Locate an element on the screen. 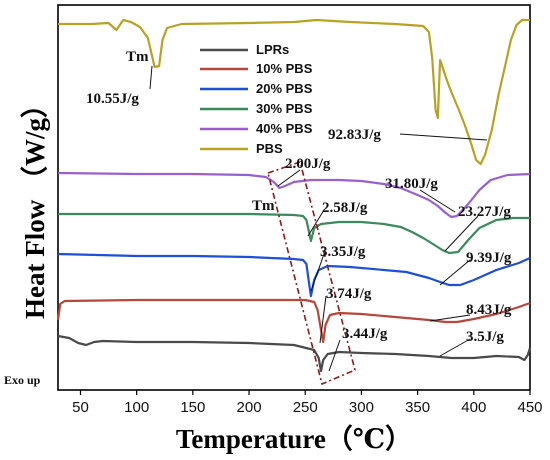 This screenshot has width=550, height=460. annotation-92-83: 92.83J/g is located at coordinates (354, 135).